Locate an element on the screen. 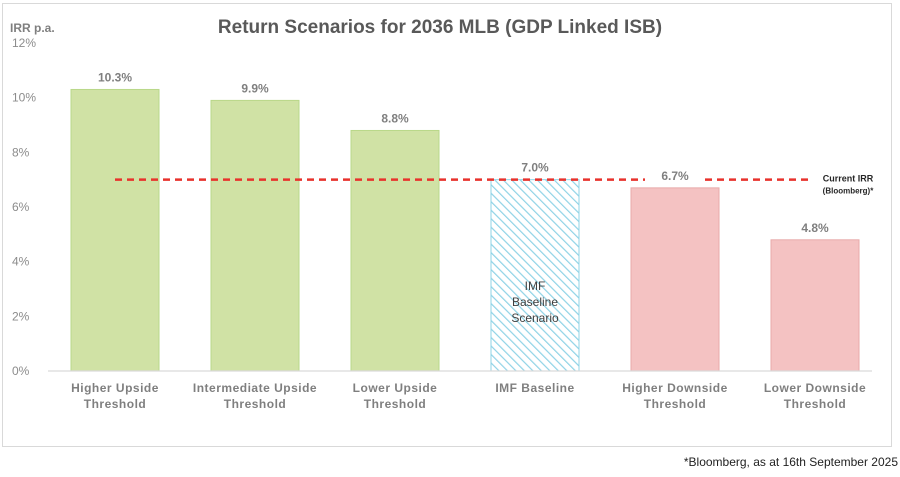 The height and width of the screenshot is (477, 900). bar-annotation: IMF is located at coordinates (535, 286).